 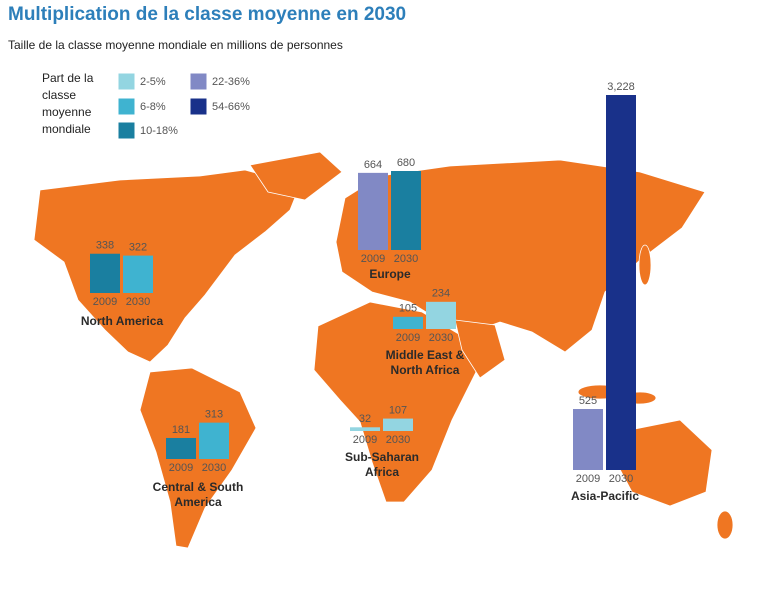 What do you see at coordinates (198, 494) in the screenshot?
I see `region-label: Central & South America` at bounding box center [198, 494].